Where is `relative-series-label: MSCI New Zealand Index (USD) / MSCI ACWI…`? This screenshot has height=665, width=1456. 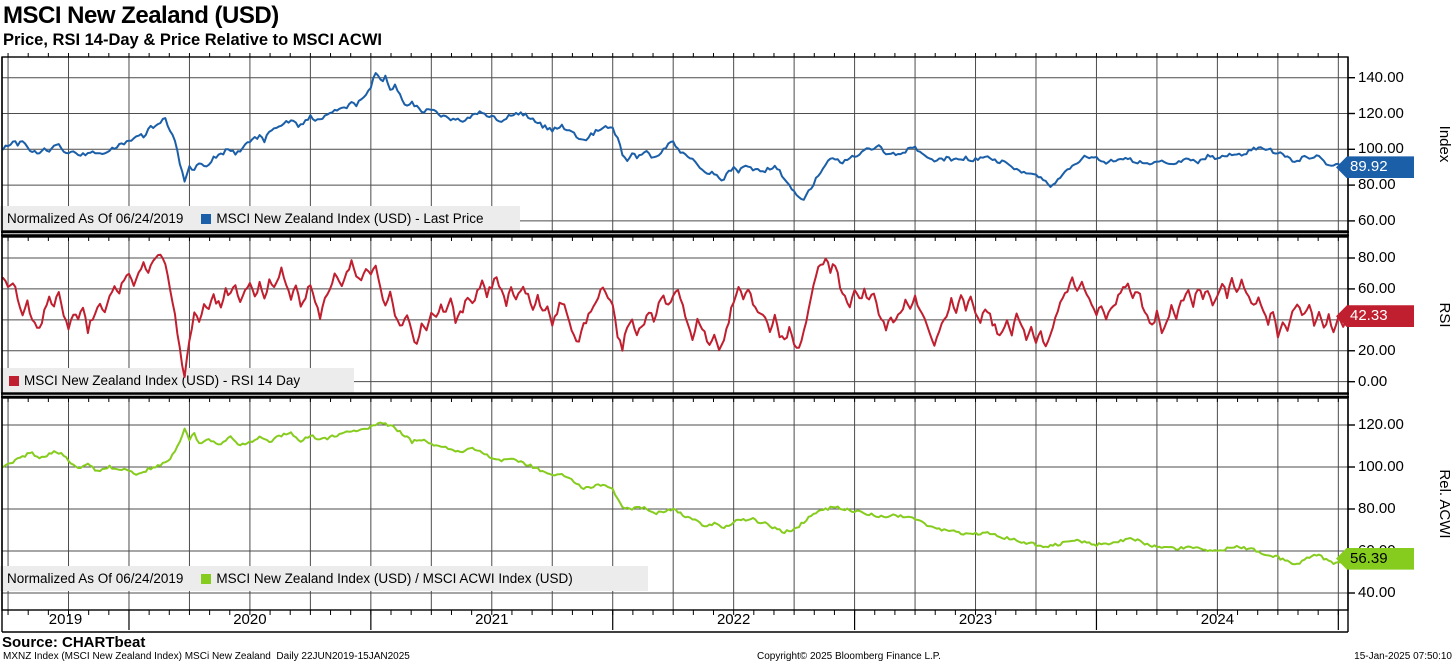 relative-series-label: MSCI New Zealand Index (USD) / MSCI ACWI… is located at coordinates (394, 578).